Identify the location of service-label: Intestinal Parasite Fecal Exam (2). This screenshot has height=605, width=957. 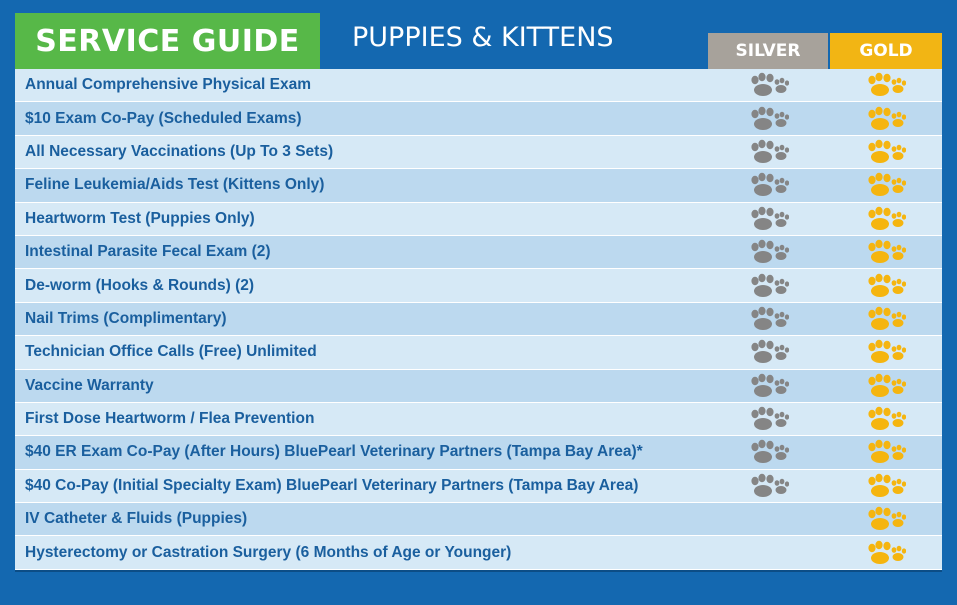
(148, 252).